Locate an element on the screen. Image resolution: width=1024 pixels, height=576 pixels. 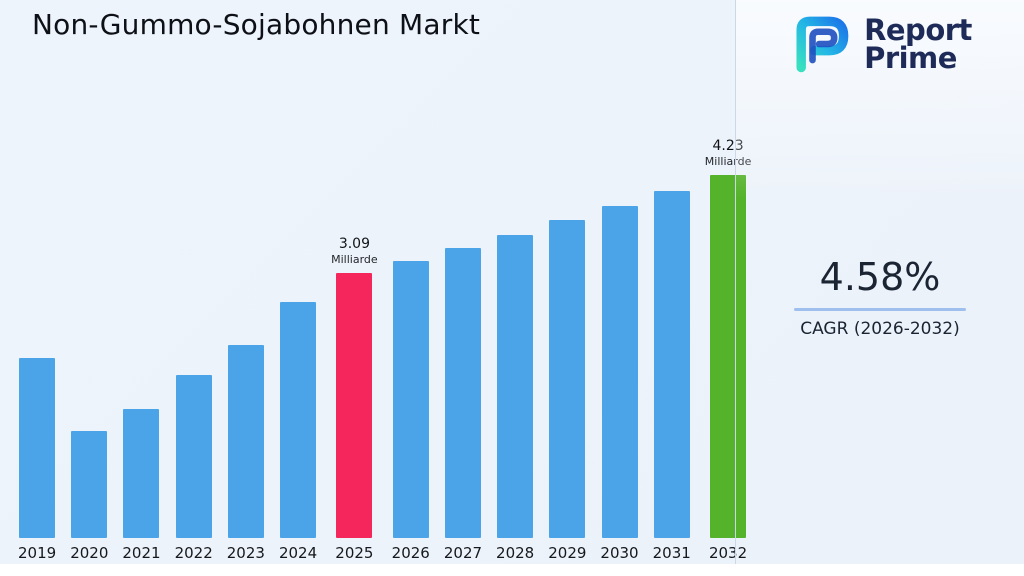
x-tick-2026: 2026 is located at coordinates (410, 553).